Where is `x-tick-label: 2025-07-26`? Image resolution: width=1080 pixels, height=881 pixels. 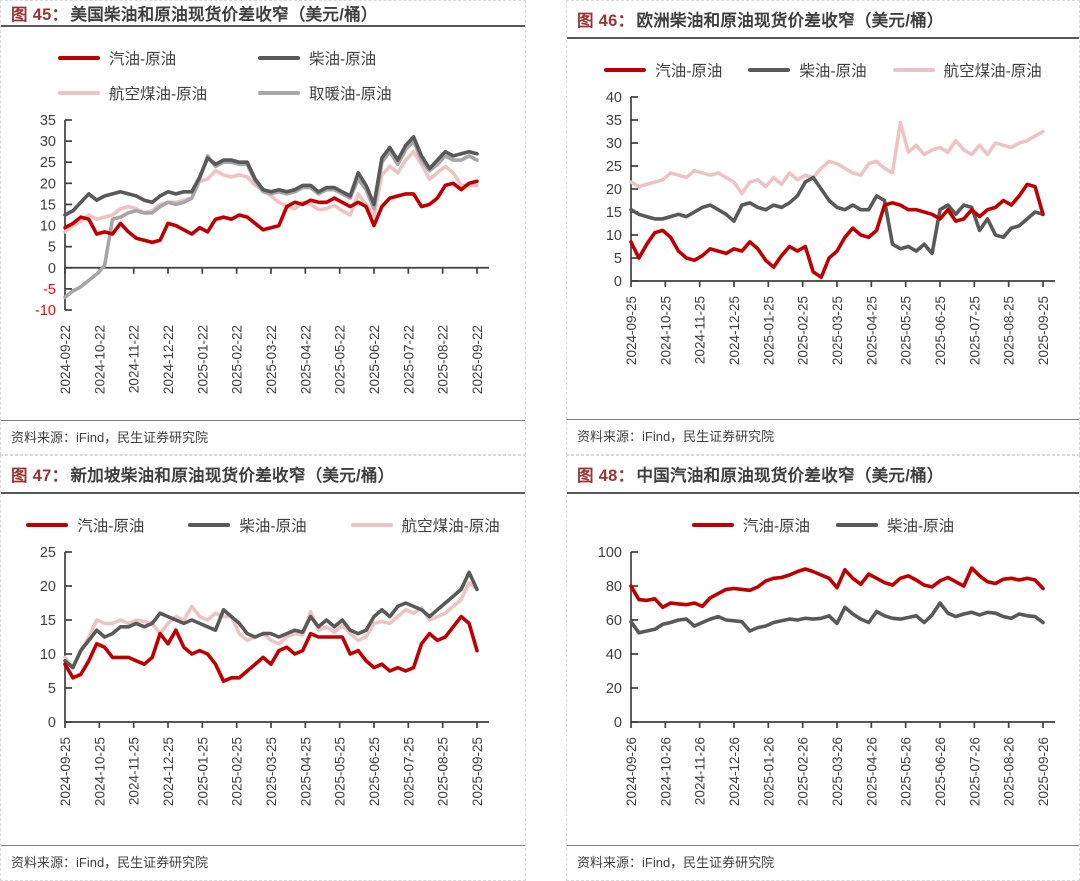 x-tick-label: 2025-07-26 is located at coordinates (974, 771).